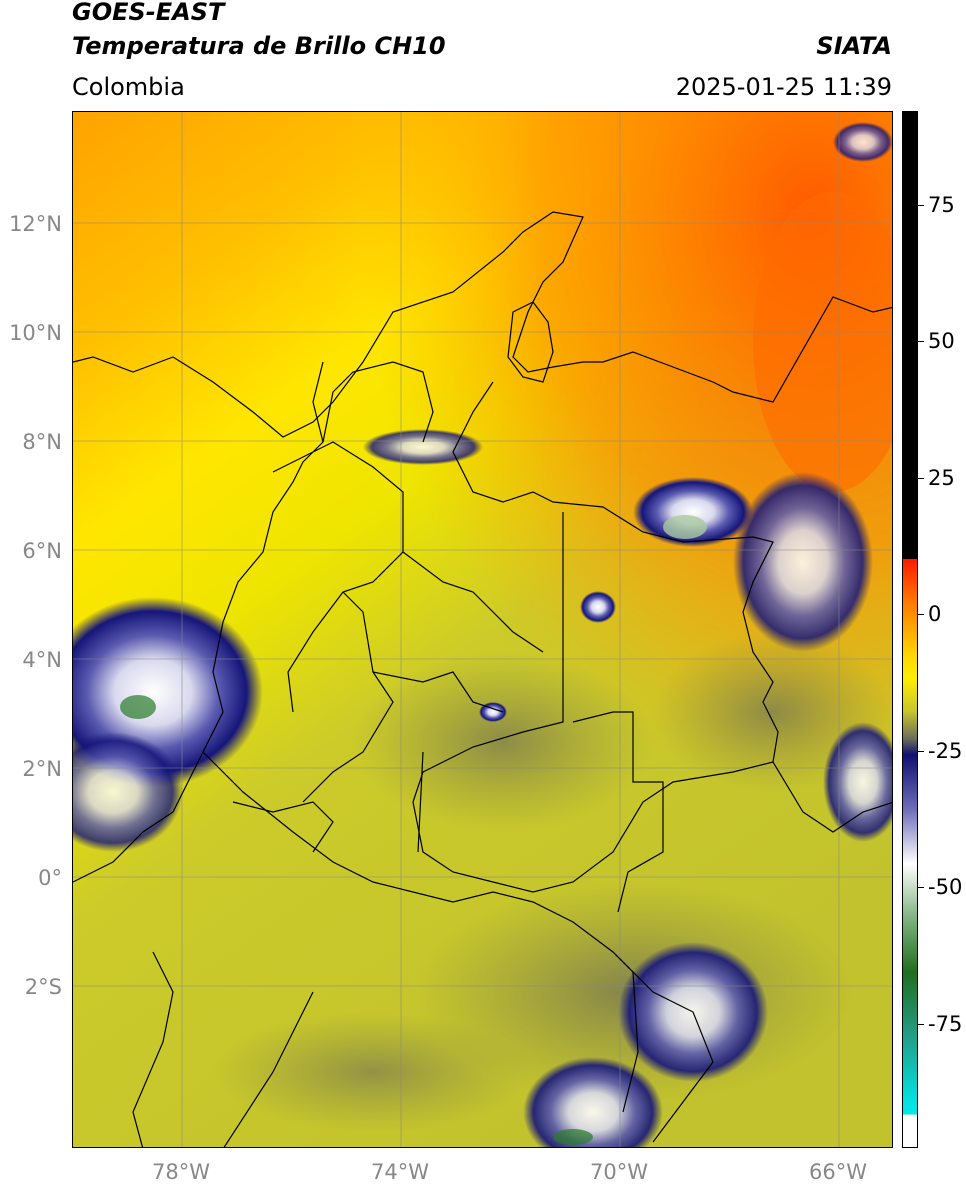 This screenshot has height=1190, width=966. I want to click on timestamp-label: 2025-01-25 11:39, so click(783, 87).